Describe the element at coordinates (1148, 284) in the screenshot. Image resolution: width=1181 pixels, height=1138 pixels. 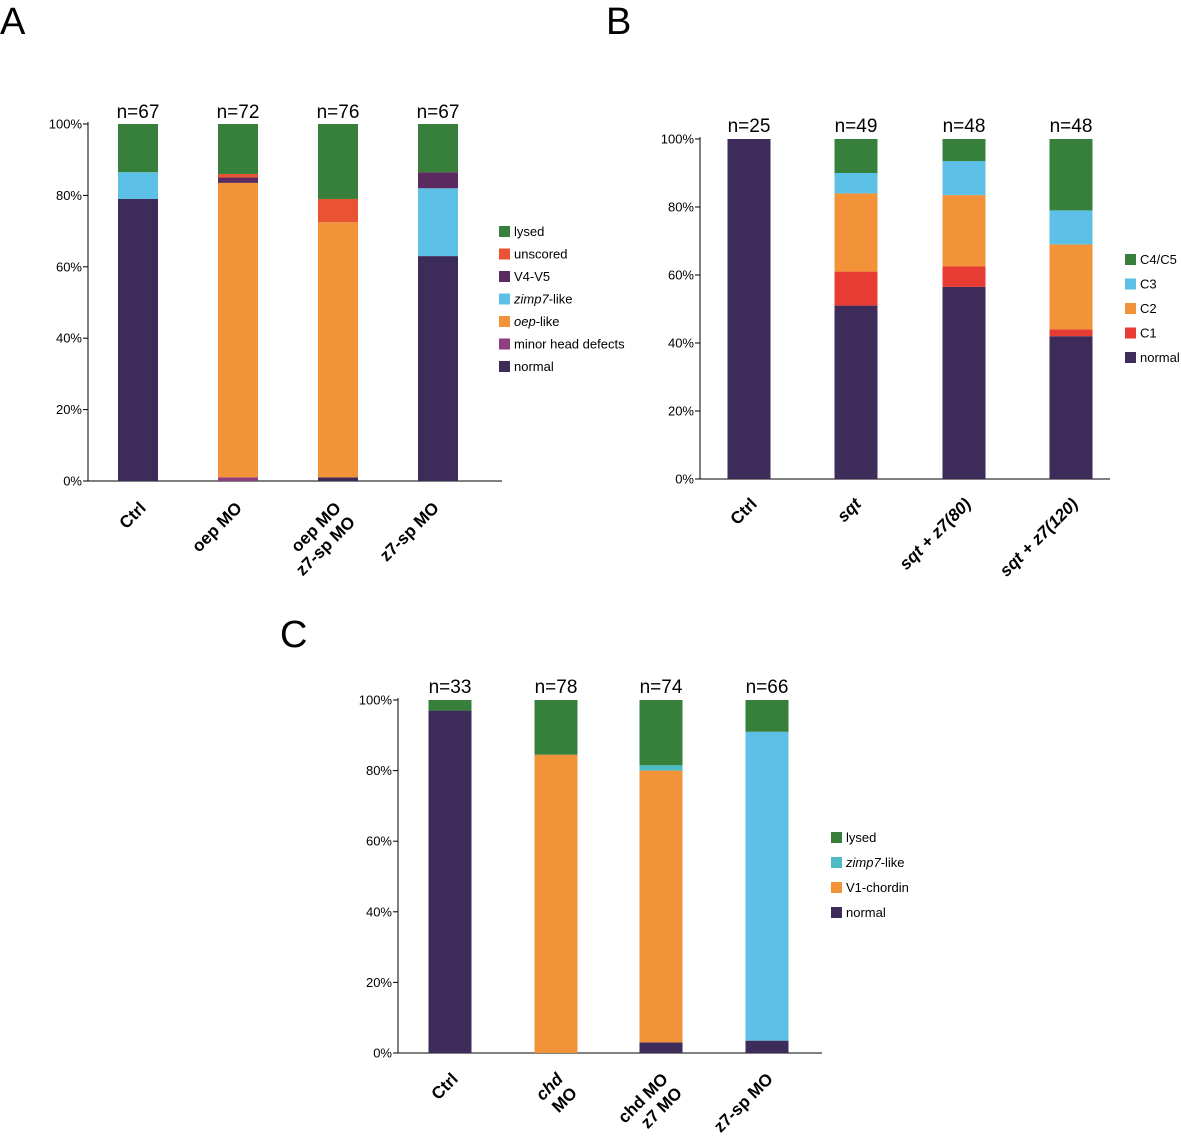
I see `legend-label: C3` at that location.